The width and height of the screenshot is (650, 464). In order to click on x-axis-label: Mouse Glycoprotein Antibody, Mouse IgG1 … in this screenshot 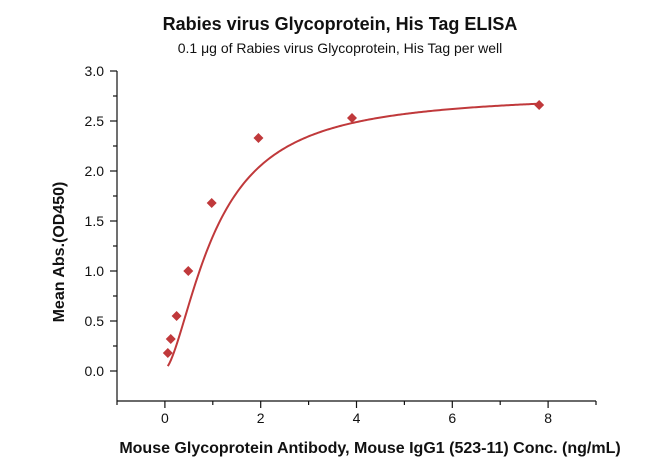, I will do `click(369, 448)`.